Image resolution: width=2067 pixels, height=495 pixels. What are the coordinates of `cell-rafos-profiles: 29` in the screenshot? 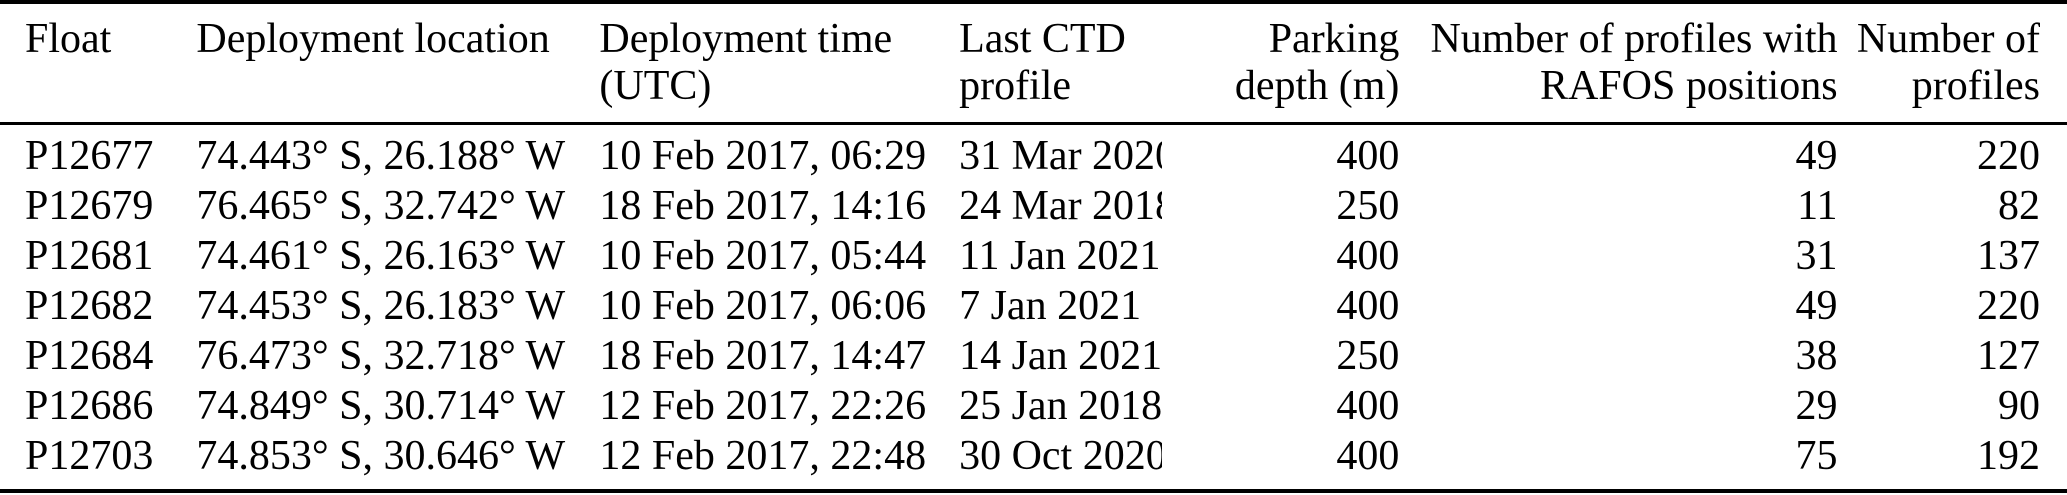 It's located at (1816, 406).